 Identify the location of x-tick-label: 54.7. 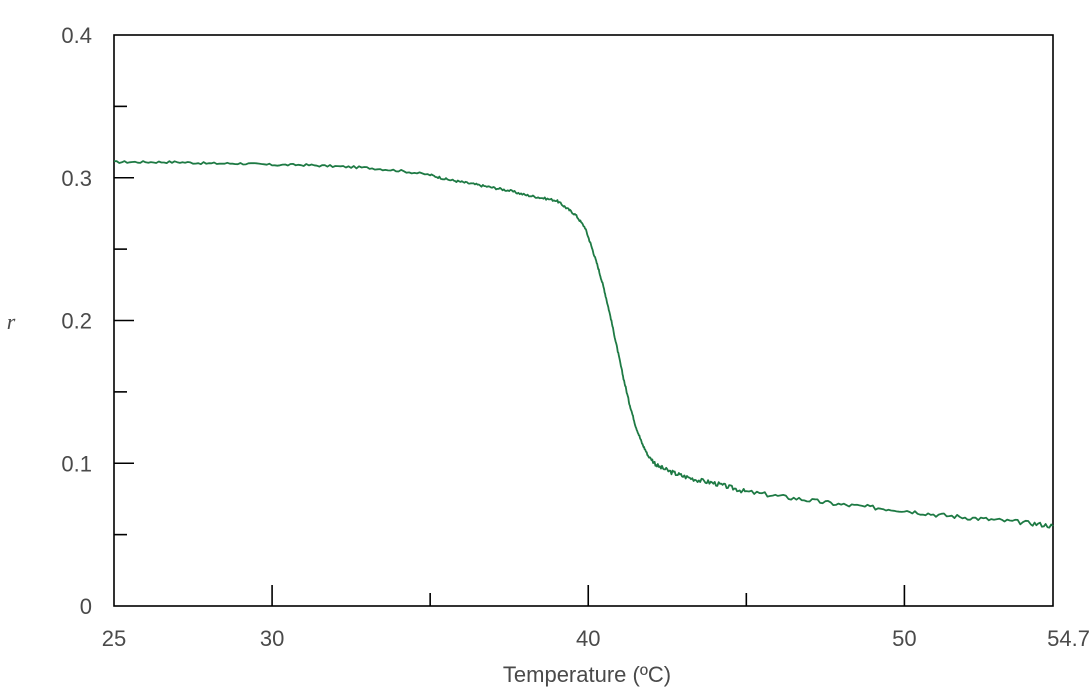
(1068, 638).